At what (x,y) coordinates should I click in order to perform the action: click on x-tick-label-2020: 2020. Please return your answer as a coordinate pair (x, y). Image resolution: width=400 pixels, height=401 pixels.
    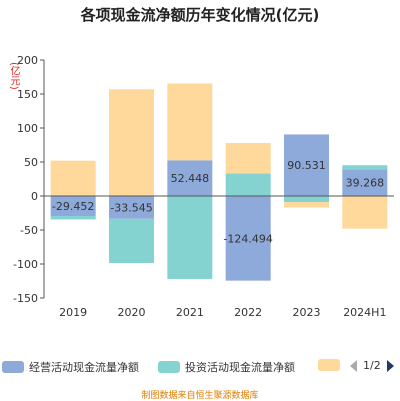
    Looking at the image, I should click on (132, 312).